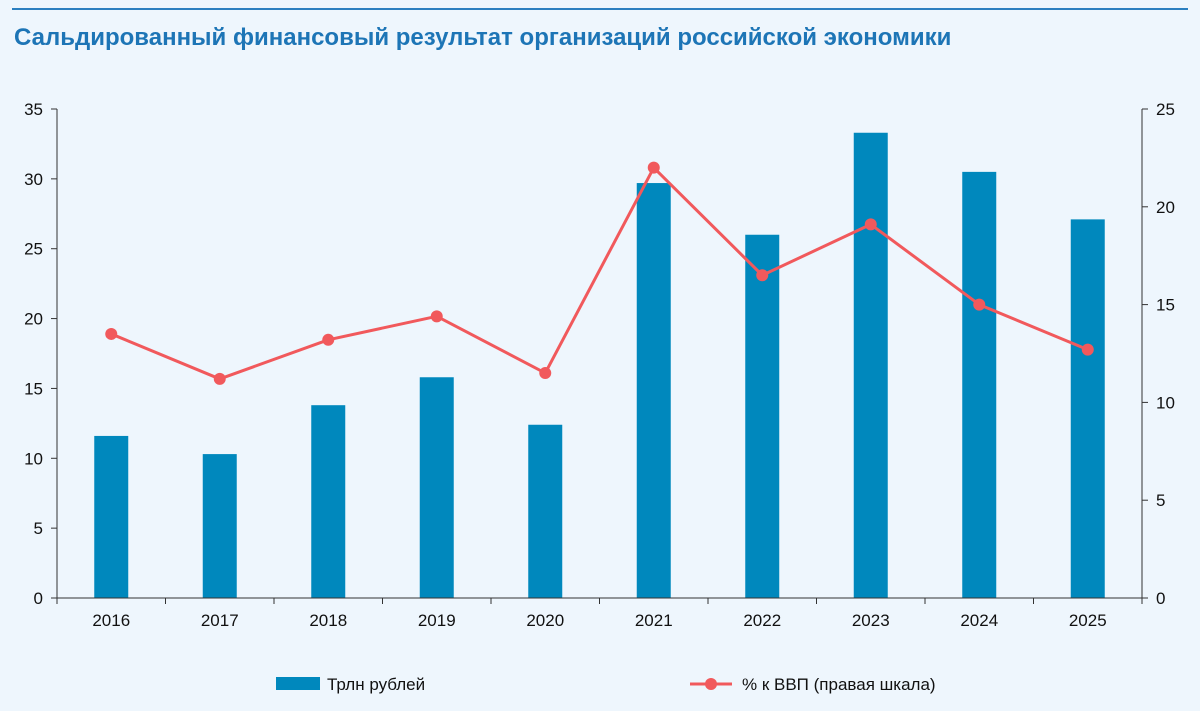  What do you see at coordinates (436, 316) in the screenshot?
I see `line-point-2019` at bounding box center [436, 316].